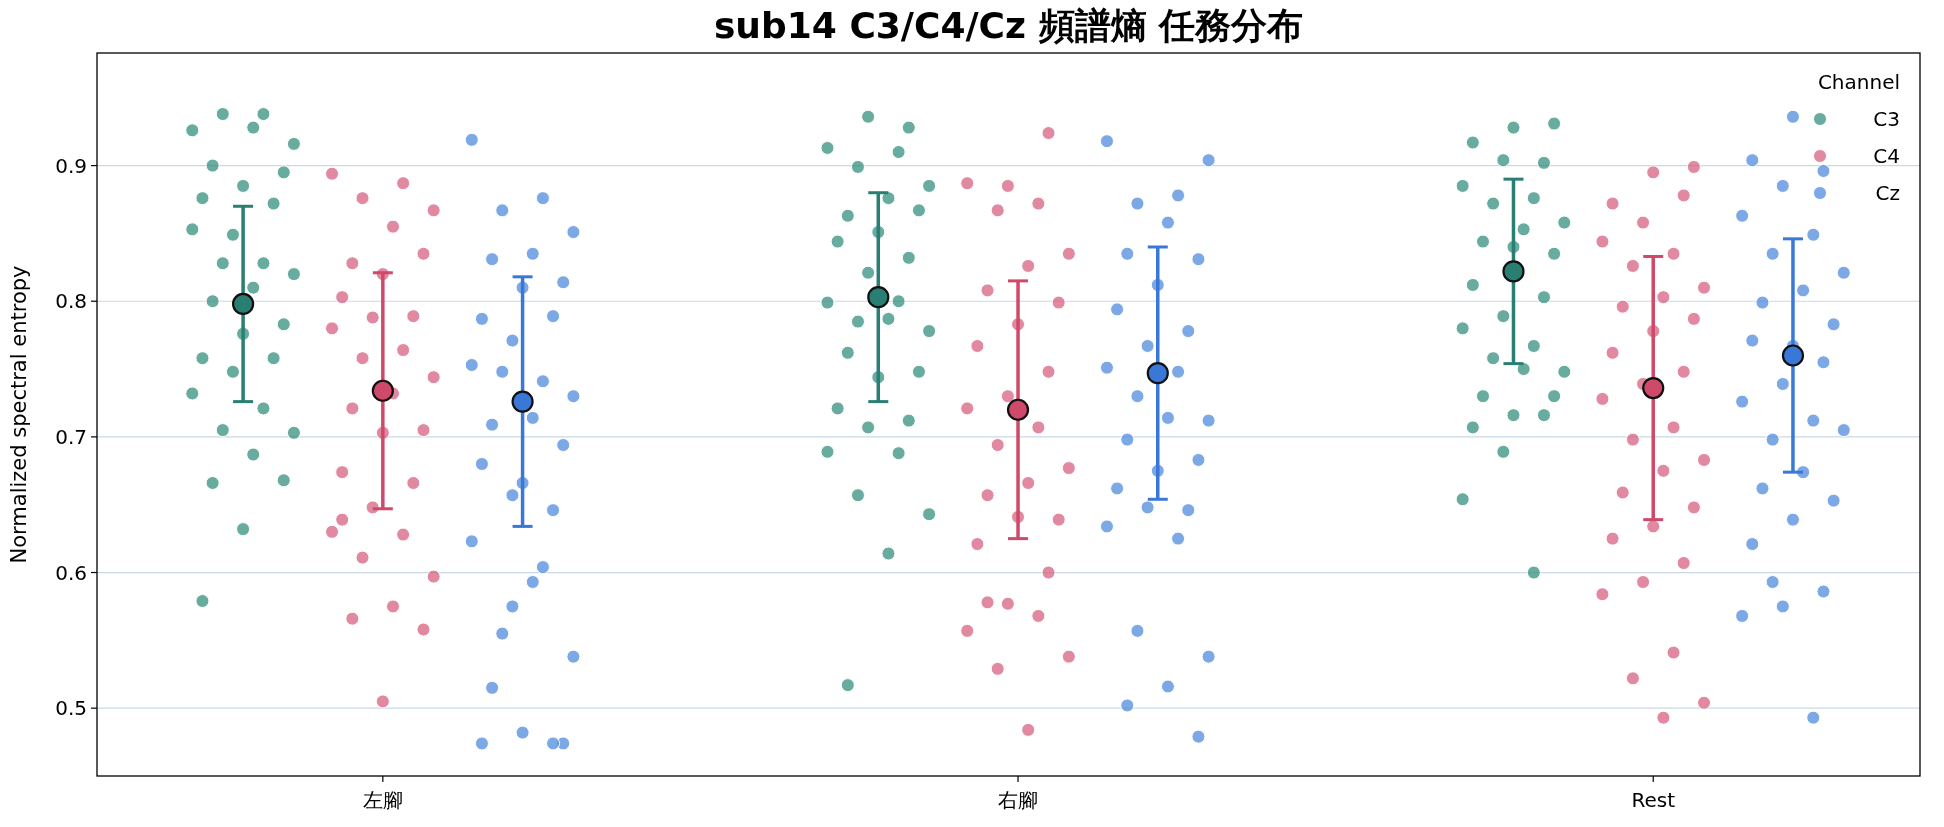 This screenshot has height=827, width=1944. I want to click on x-tick-label: 左腳, so click(382, 800).